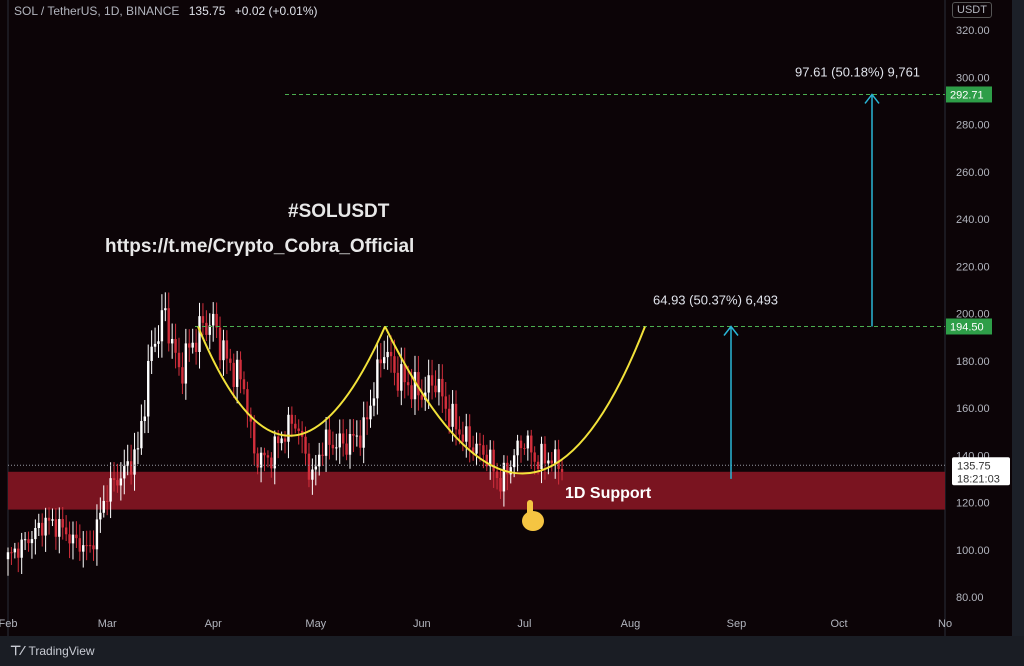 This screenshot has height=666, width=1024. What do you see at coordinates (515, 400) in the screenshot?
I see `cup-curve-right` at bounding box center [515, 400].